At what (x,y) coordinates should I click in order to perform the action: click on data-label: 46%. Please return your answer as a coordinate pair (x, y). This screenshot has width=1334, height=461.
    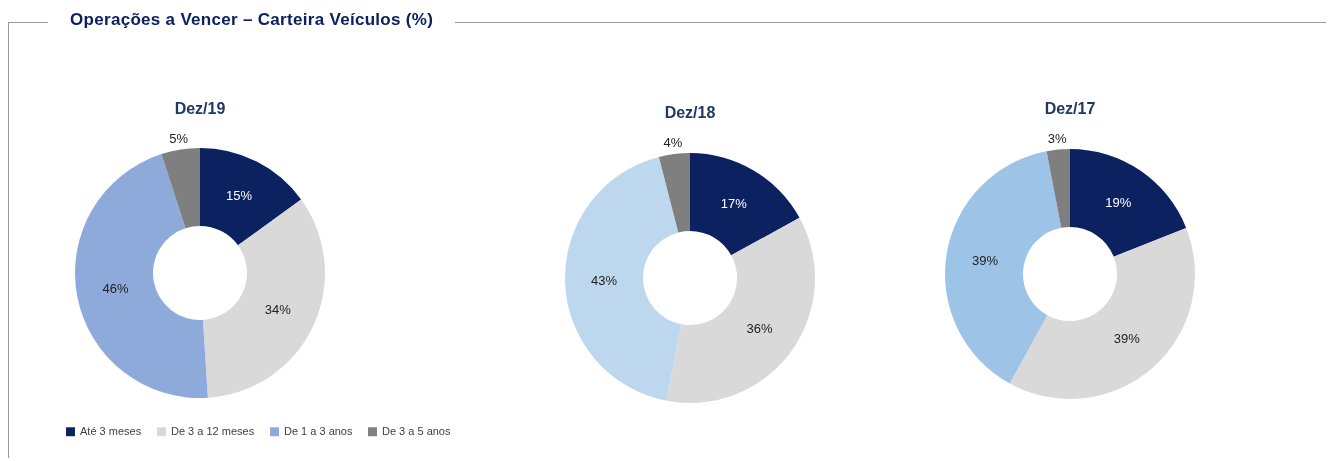
    Looking at the image, I should click on (115, 289).